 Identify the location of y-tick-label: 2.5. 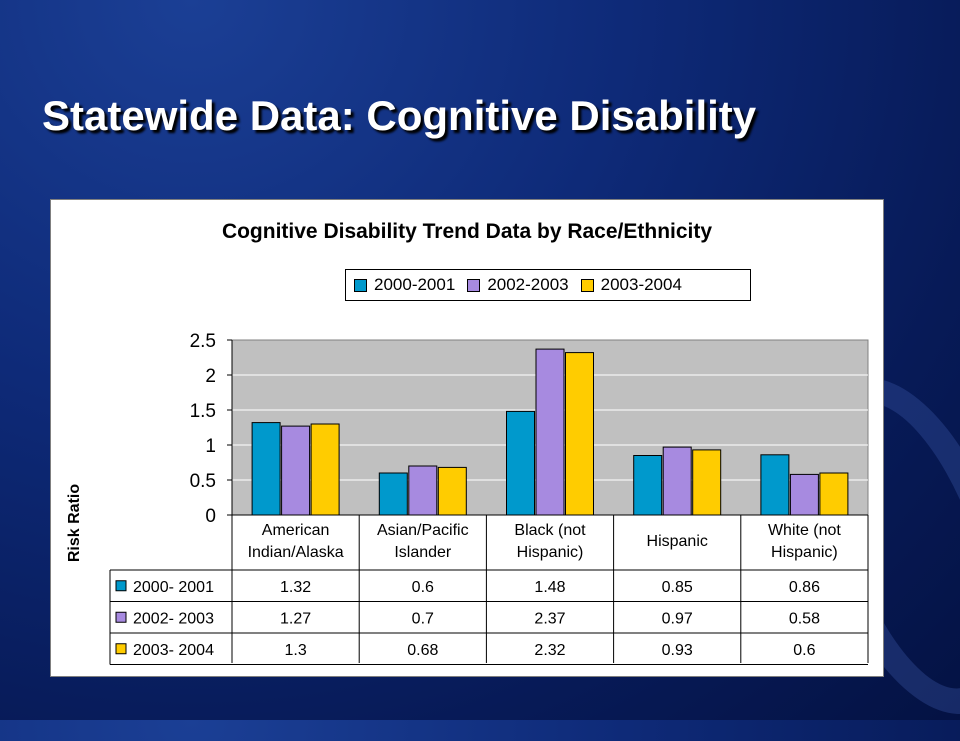
(203, 341).